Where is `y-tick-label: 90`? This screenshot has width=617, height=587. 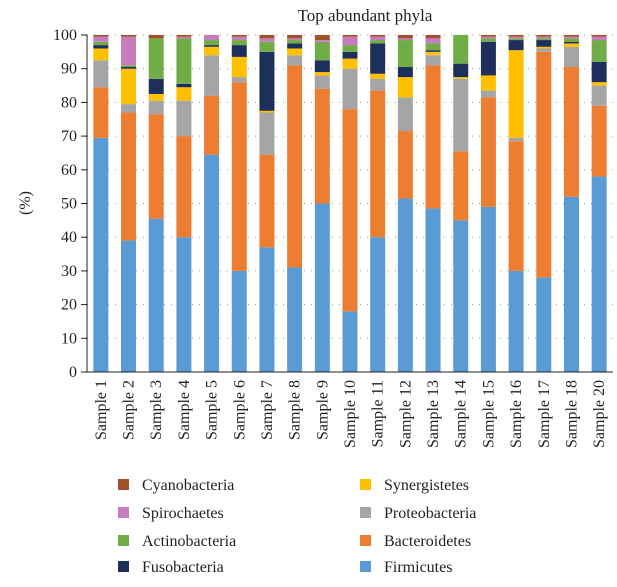
y-tick-label: 90 is located at coordinates (69, 69).